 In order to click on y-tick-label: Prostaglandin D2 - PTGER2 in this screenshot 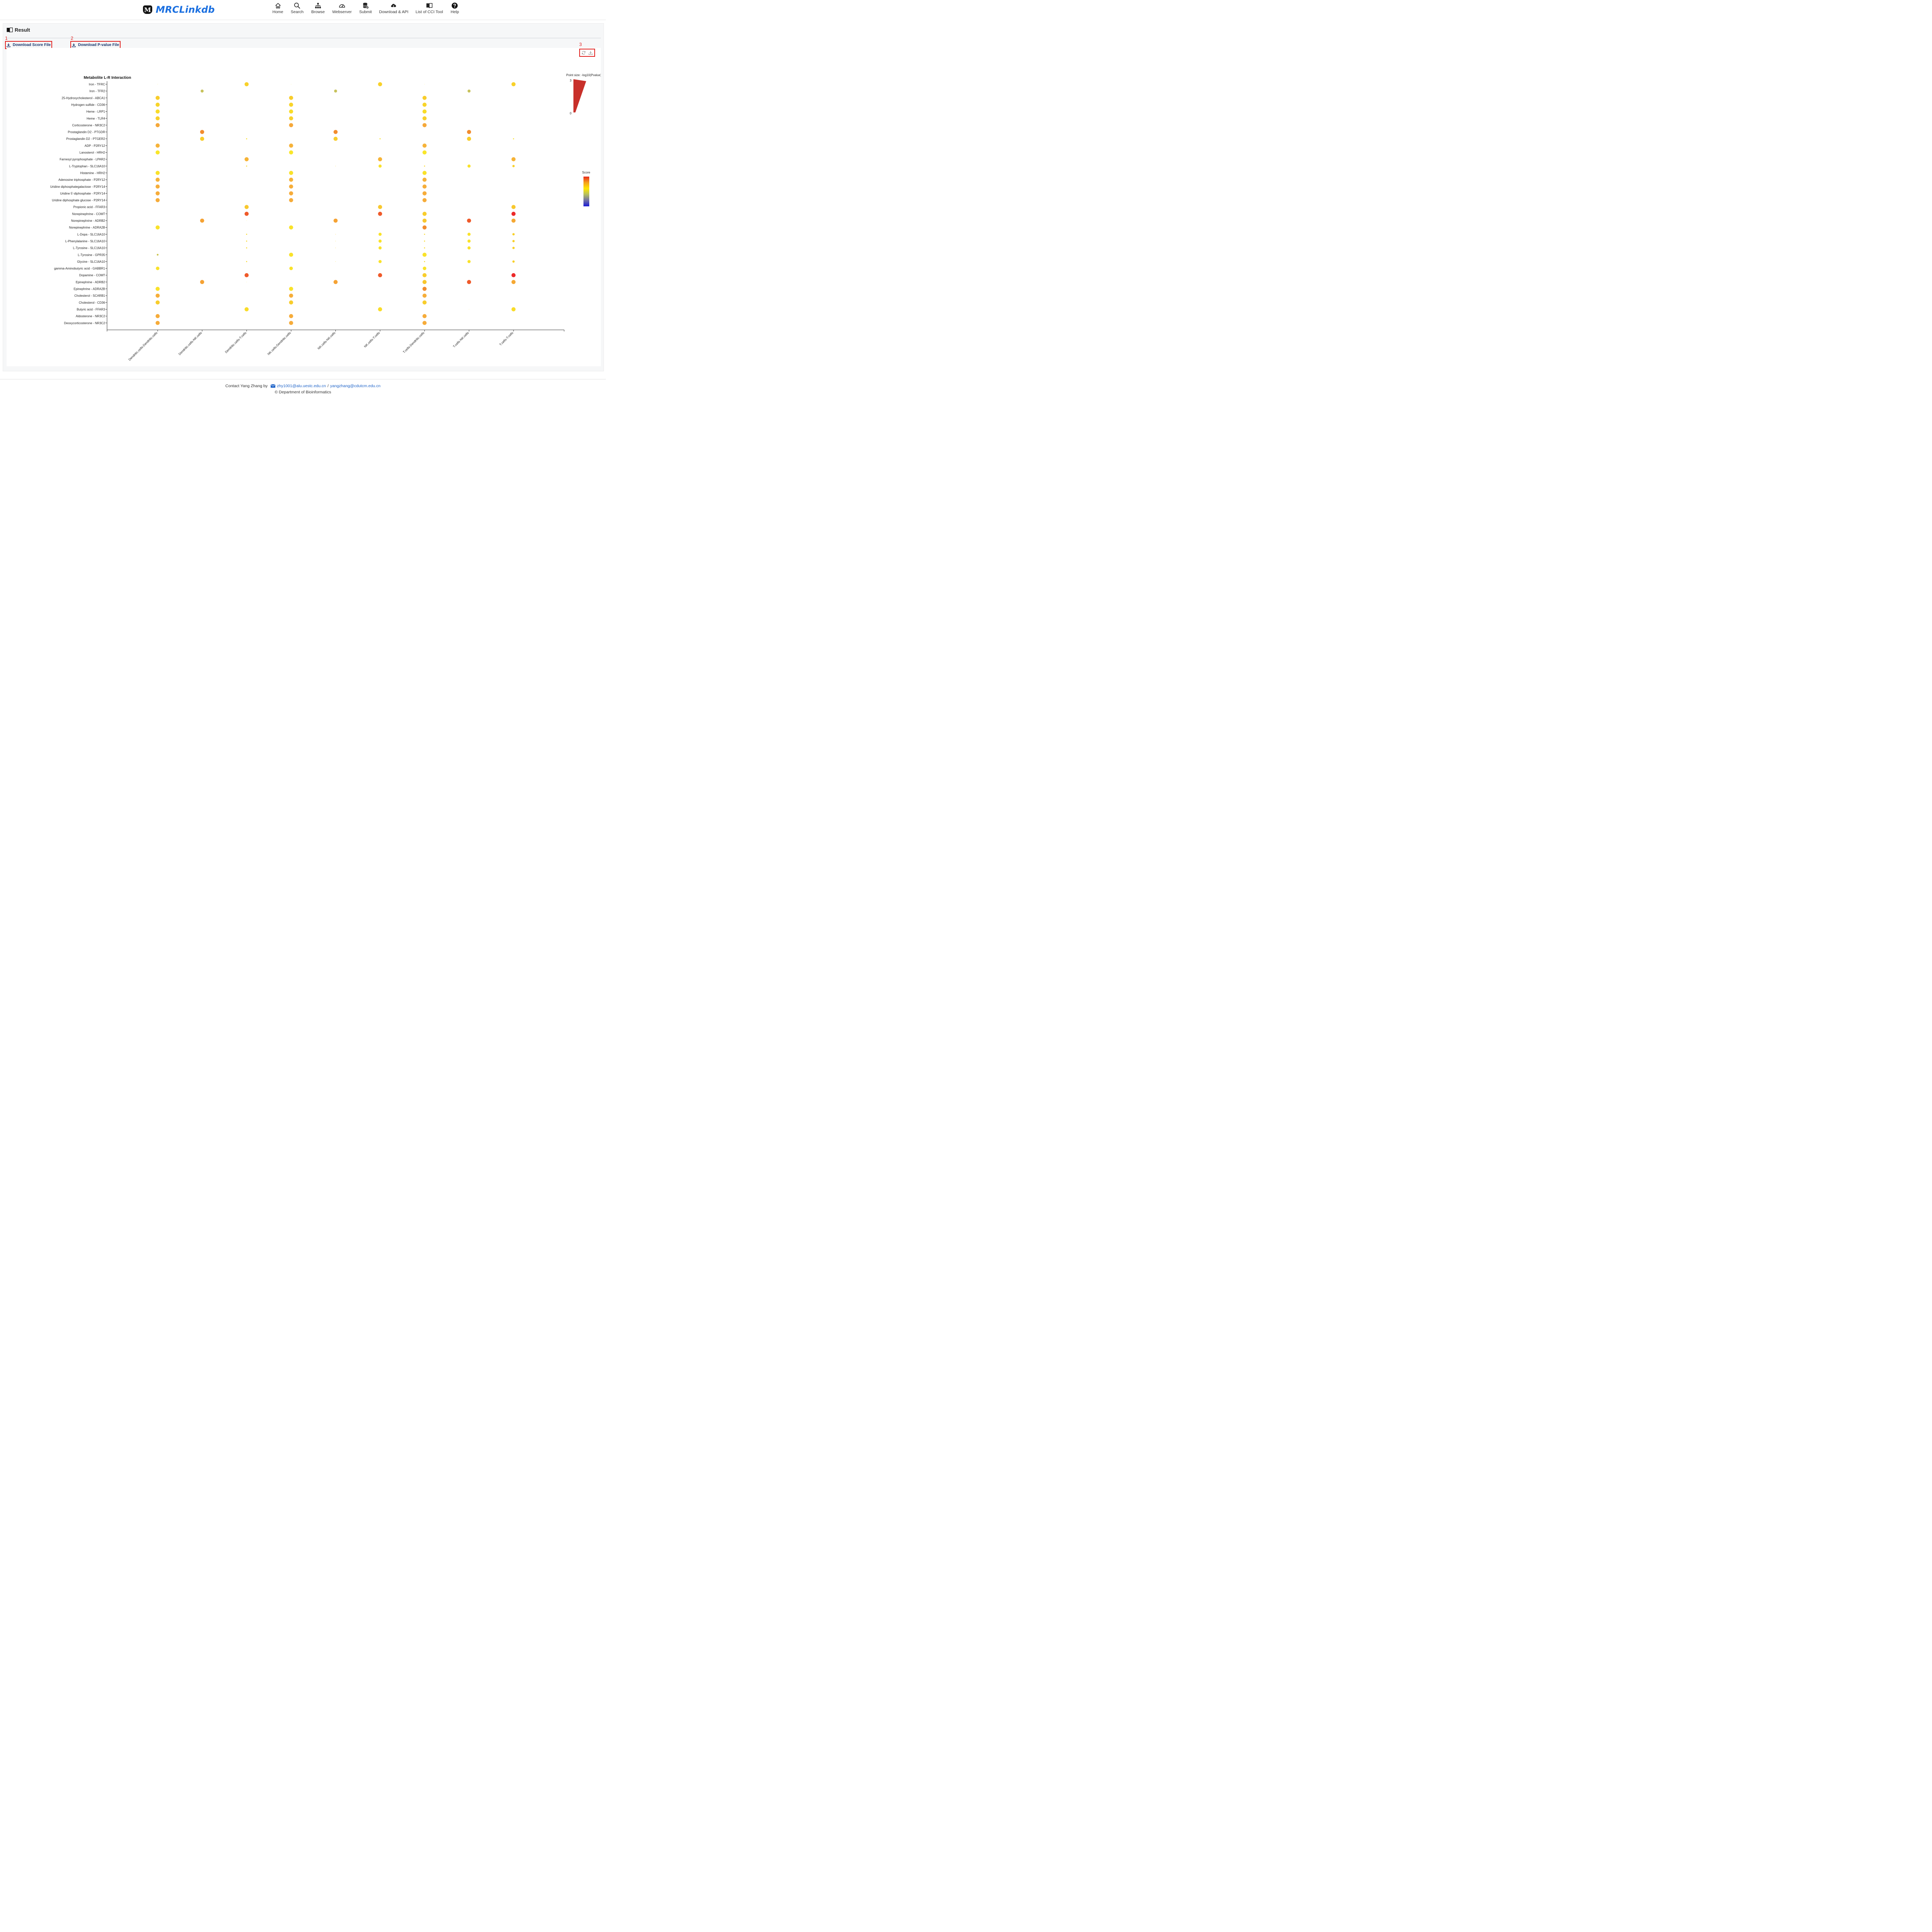, I will do `click(86, 139)`.